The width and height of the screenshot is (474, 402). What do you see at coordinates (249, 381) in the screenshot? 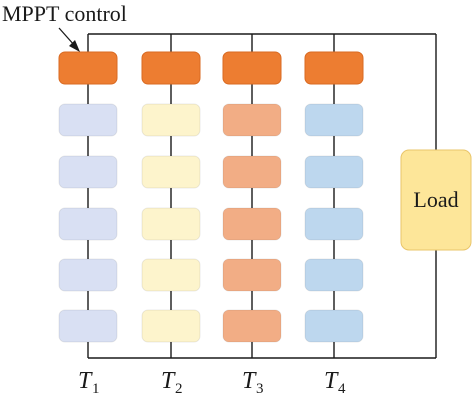
I see `string-label-3: T` at bounding box center [249, 381].